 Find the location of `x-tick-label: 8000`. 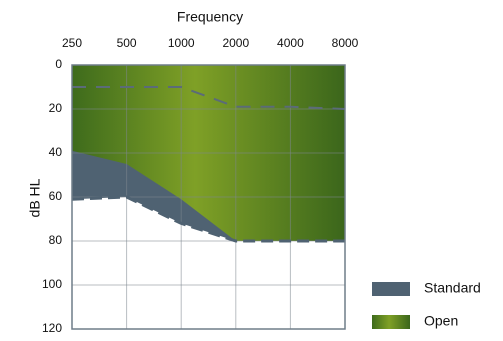

x-tick-label: 8000 is located at coordinates (345, 43).